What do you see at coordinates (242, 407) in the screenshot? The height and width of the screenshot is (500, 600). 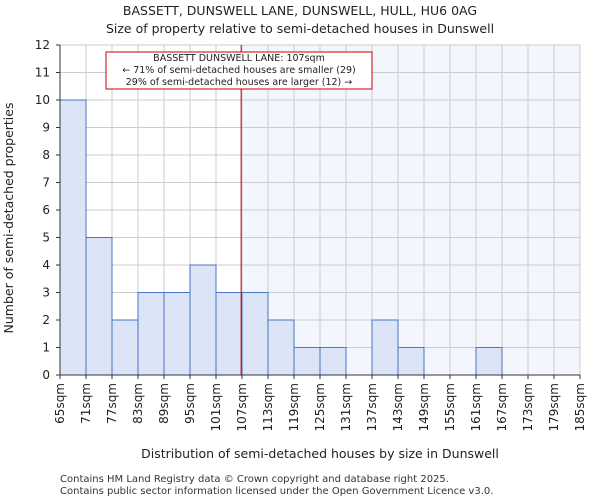 I see `x-tick-label: 107sqm` at bounding box center [242, 407].